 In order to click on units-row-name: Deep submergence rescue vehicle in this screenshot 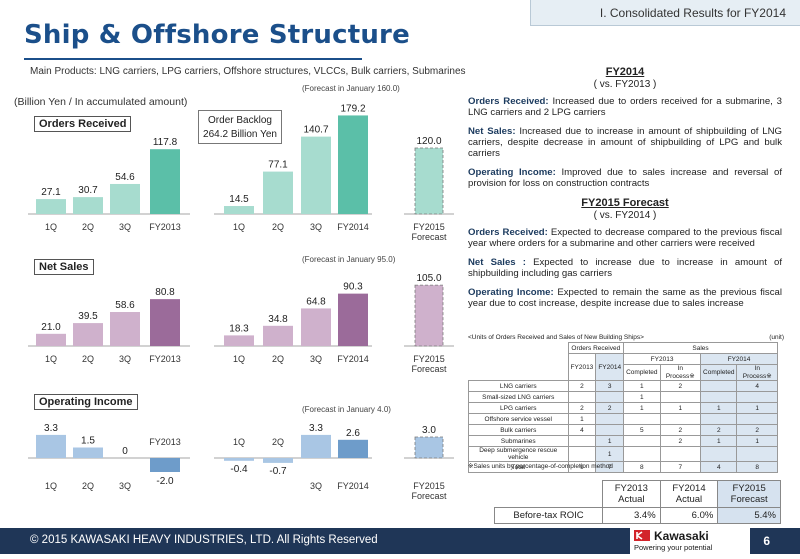, I will do `click(518, 454)`.